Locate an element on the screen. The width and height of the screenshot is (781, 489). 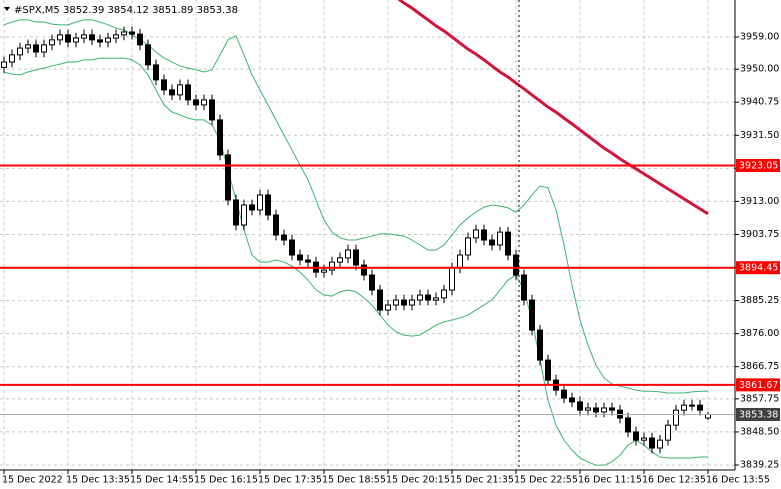
y-tick-label: 3931.50 is located at coordinates (759, 135).